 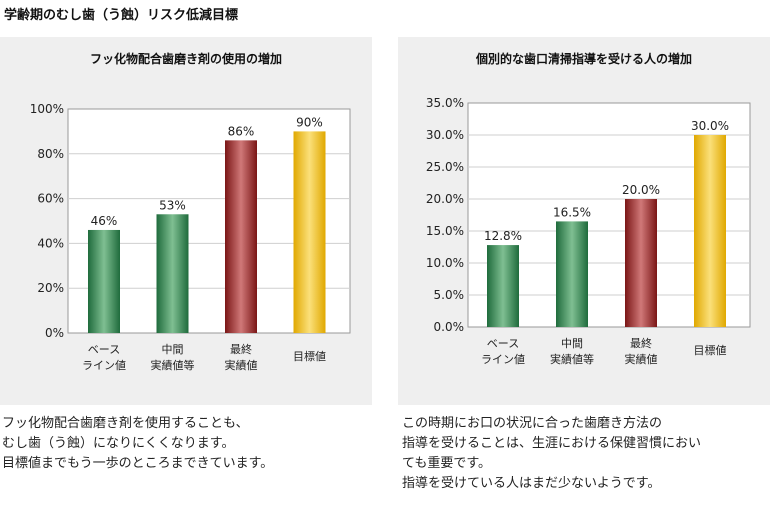 I want to click on data-label: 53%, so click(x=172, y=205).